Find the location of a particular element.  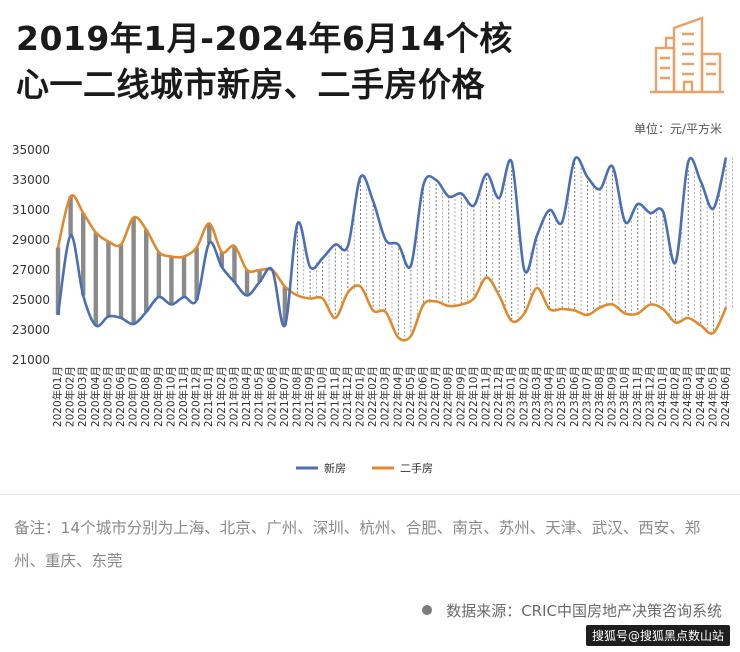

x-tick-label: 2023年05月 is located at coordinates (561, 396).